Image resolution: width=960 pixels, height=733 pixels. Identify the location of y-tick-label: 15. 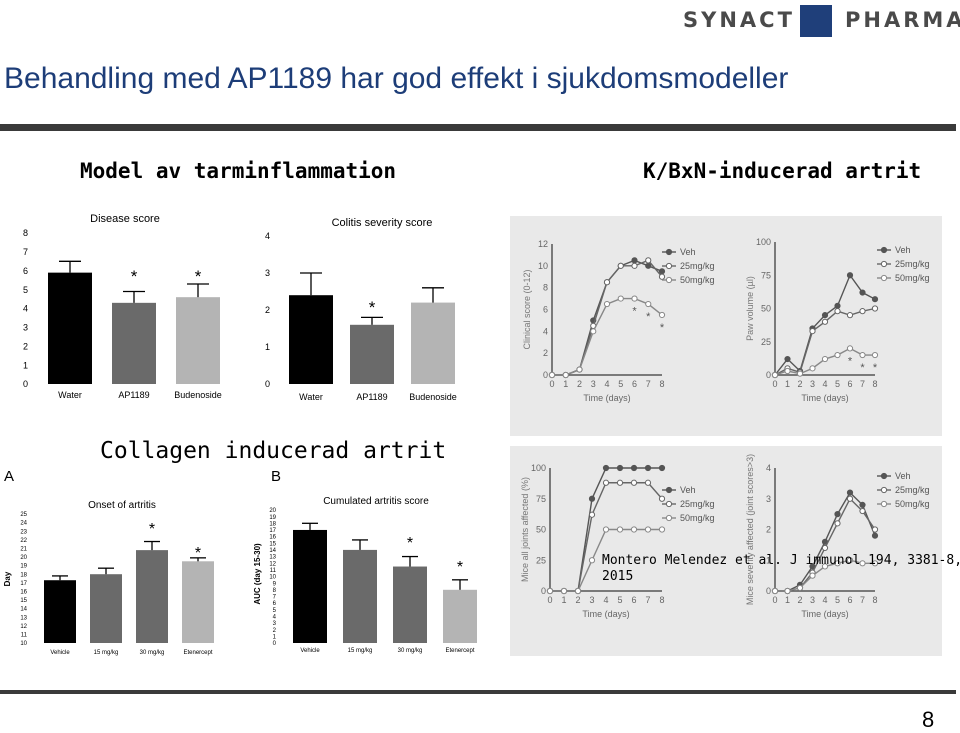
(272, 544).